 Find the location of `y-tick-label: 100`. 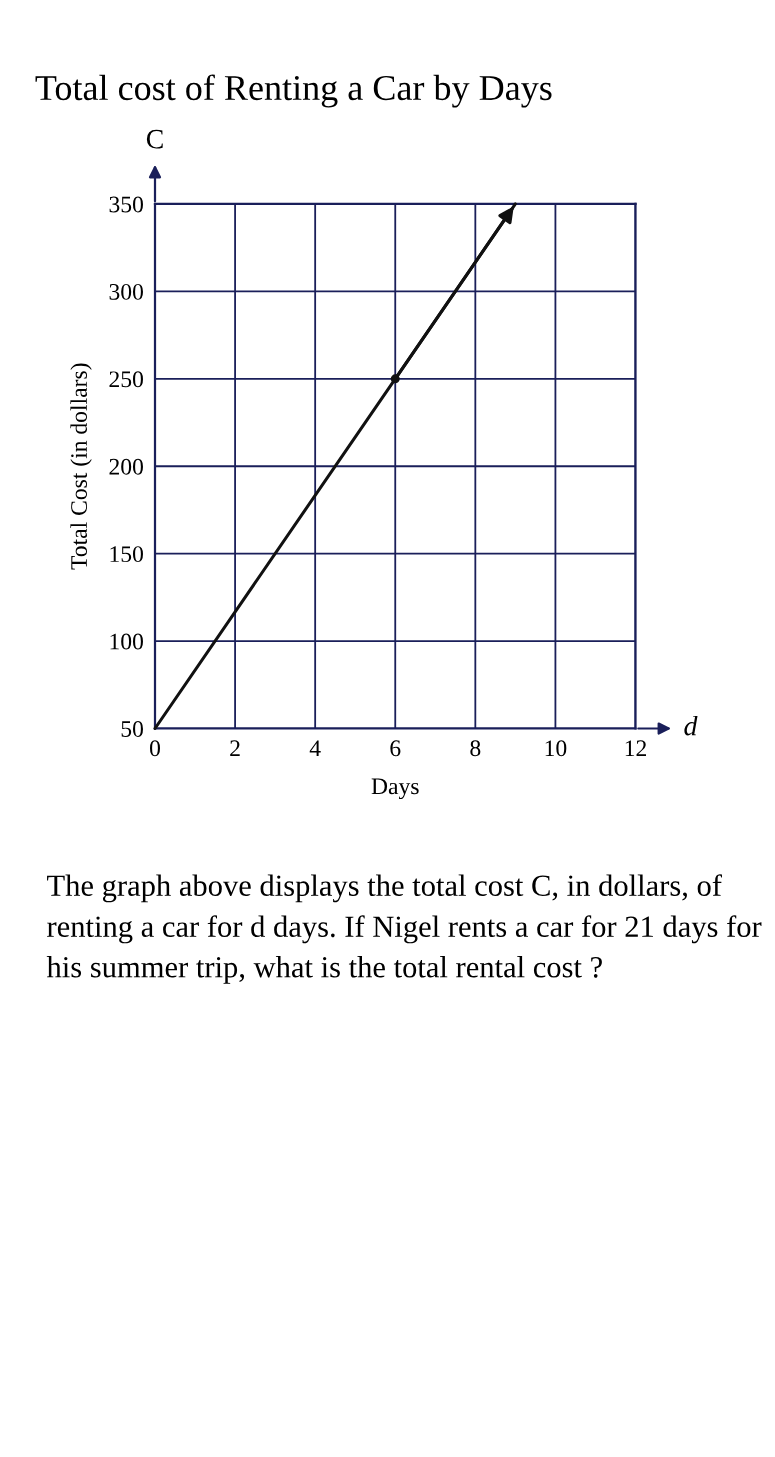

y-tick-label: 100 is located at coordinates (126, 641).